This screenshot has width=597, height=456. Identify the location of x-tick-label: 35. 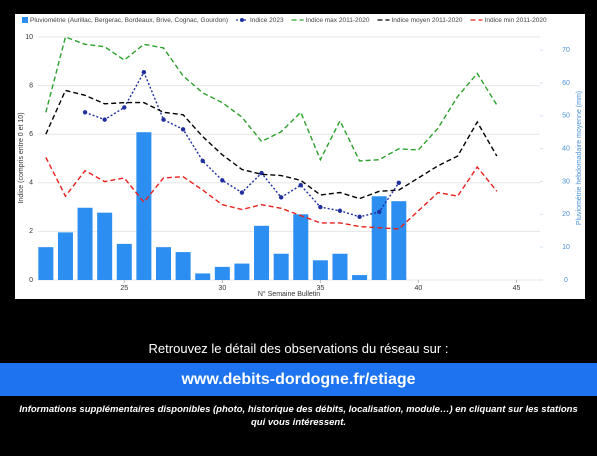
(320, 288).